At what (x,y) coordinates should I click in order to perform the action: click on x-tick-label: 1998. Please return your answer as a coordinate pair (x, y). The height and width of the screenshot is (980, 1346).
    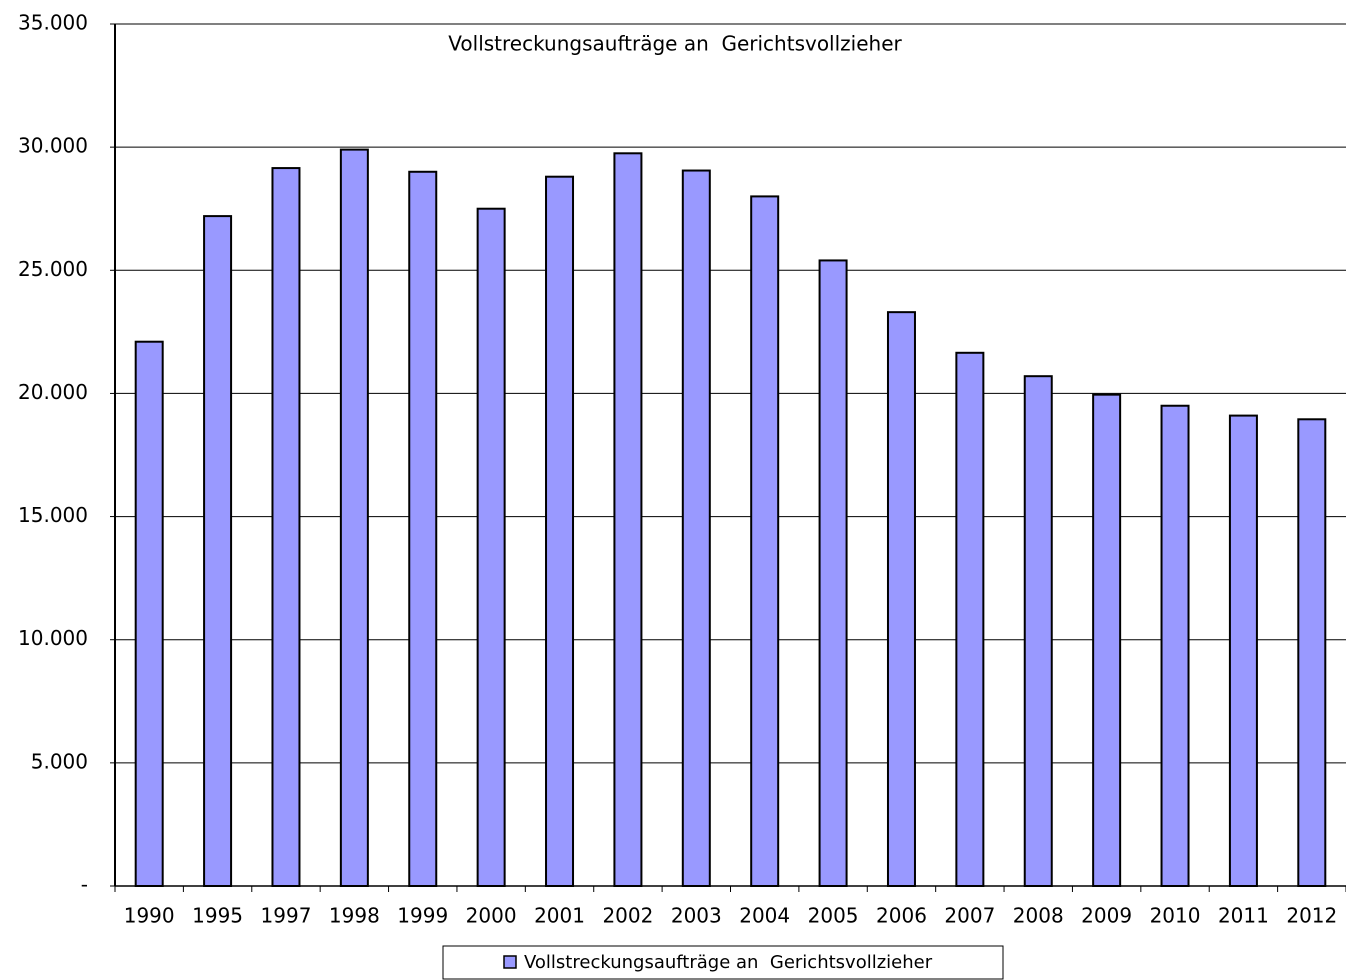
    Looking at the image, I should click on (354, 916).